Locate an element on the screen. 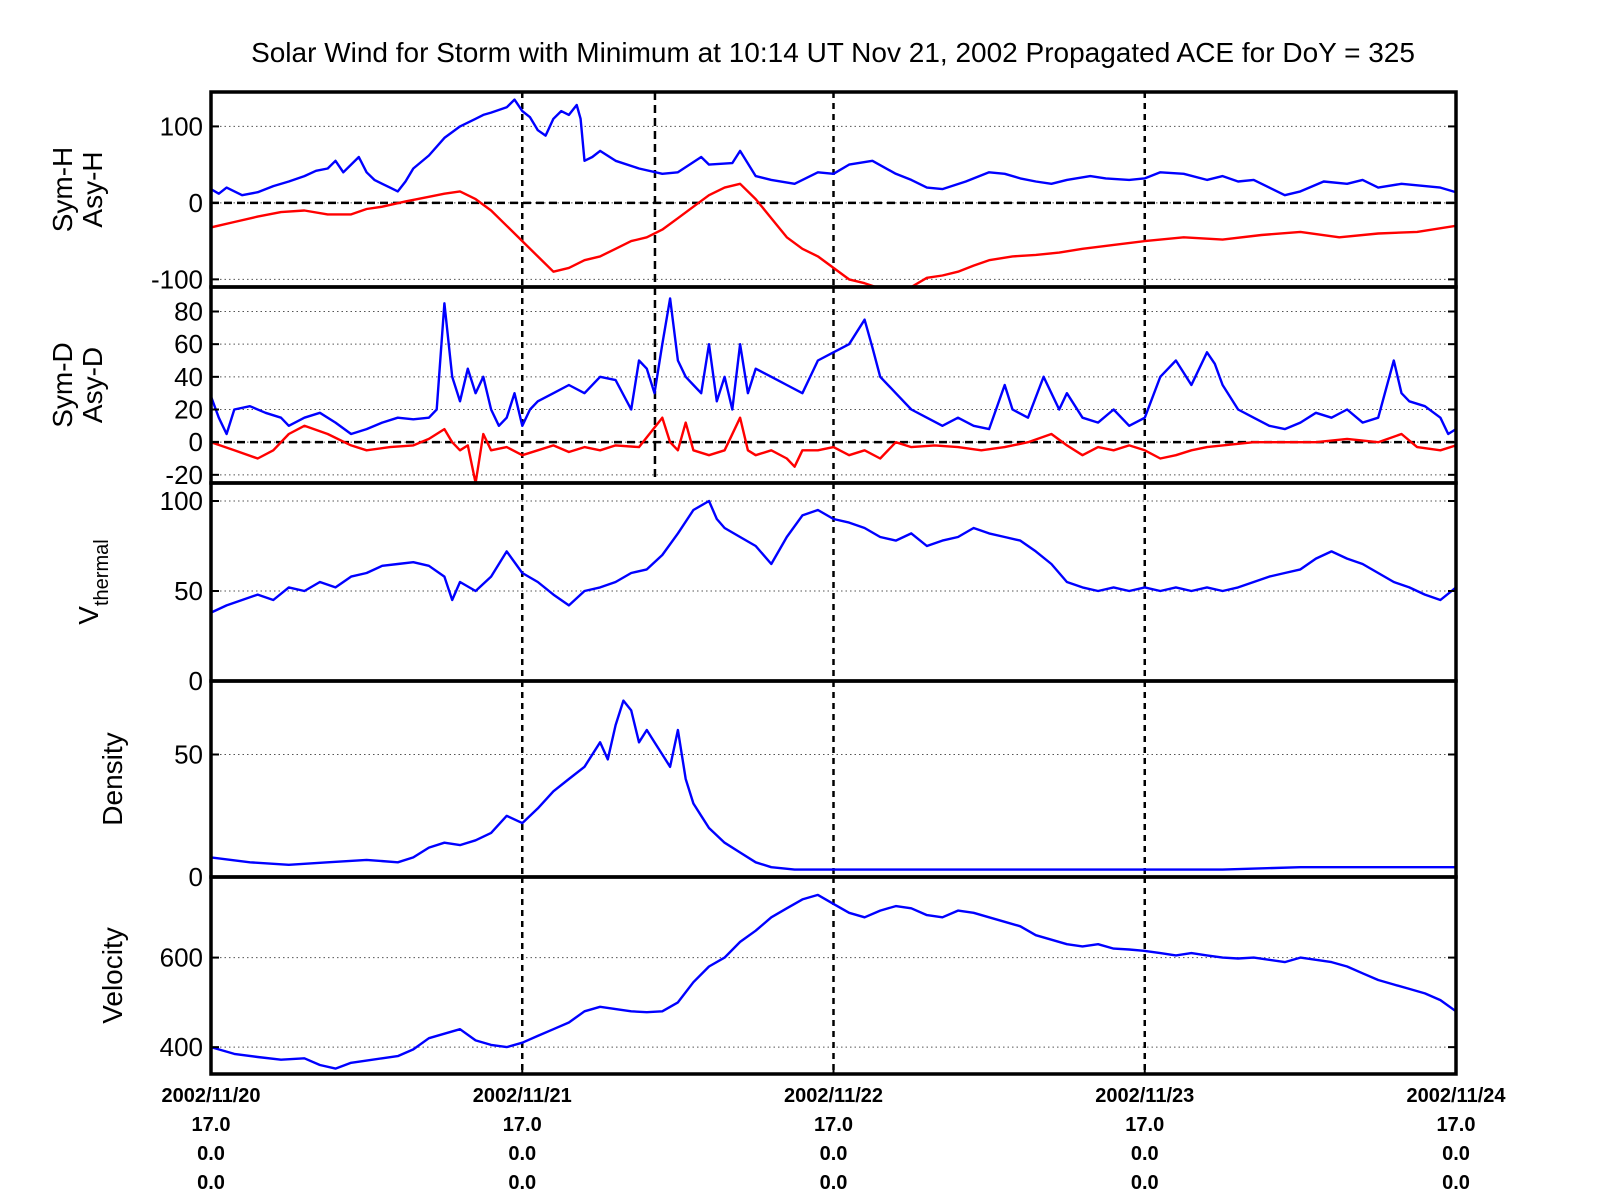 This screenshot has width=1601, height=1200. y-axis-label: Asy-H is located at coordinates (92, 189).